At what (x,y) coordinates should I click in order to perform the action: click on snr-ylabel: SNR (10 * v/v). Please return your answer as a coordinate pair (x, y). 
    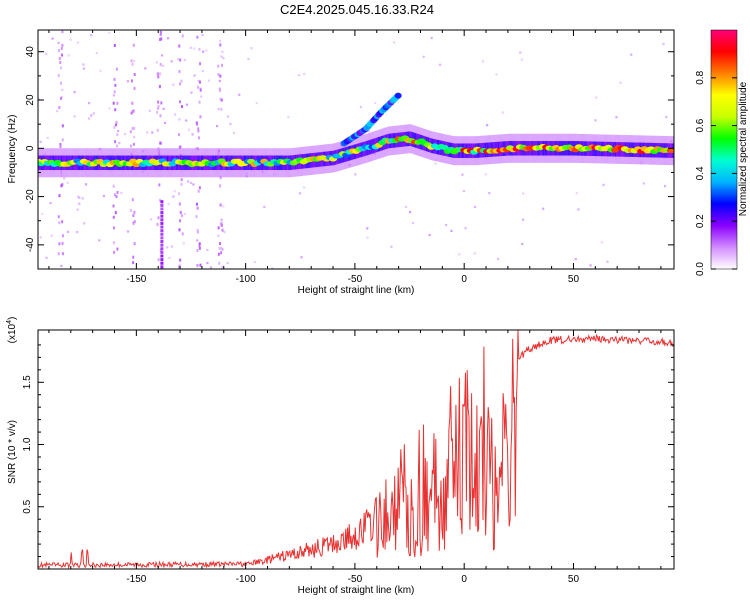
    Looking at the image, I should click on (12, 452).